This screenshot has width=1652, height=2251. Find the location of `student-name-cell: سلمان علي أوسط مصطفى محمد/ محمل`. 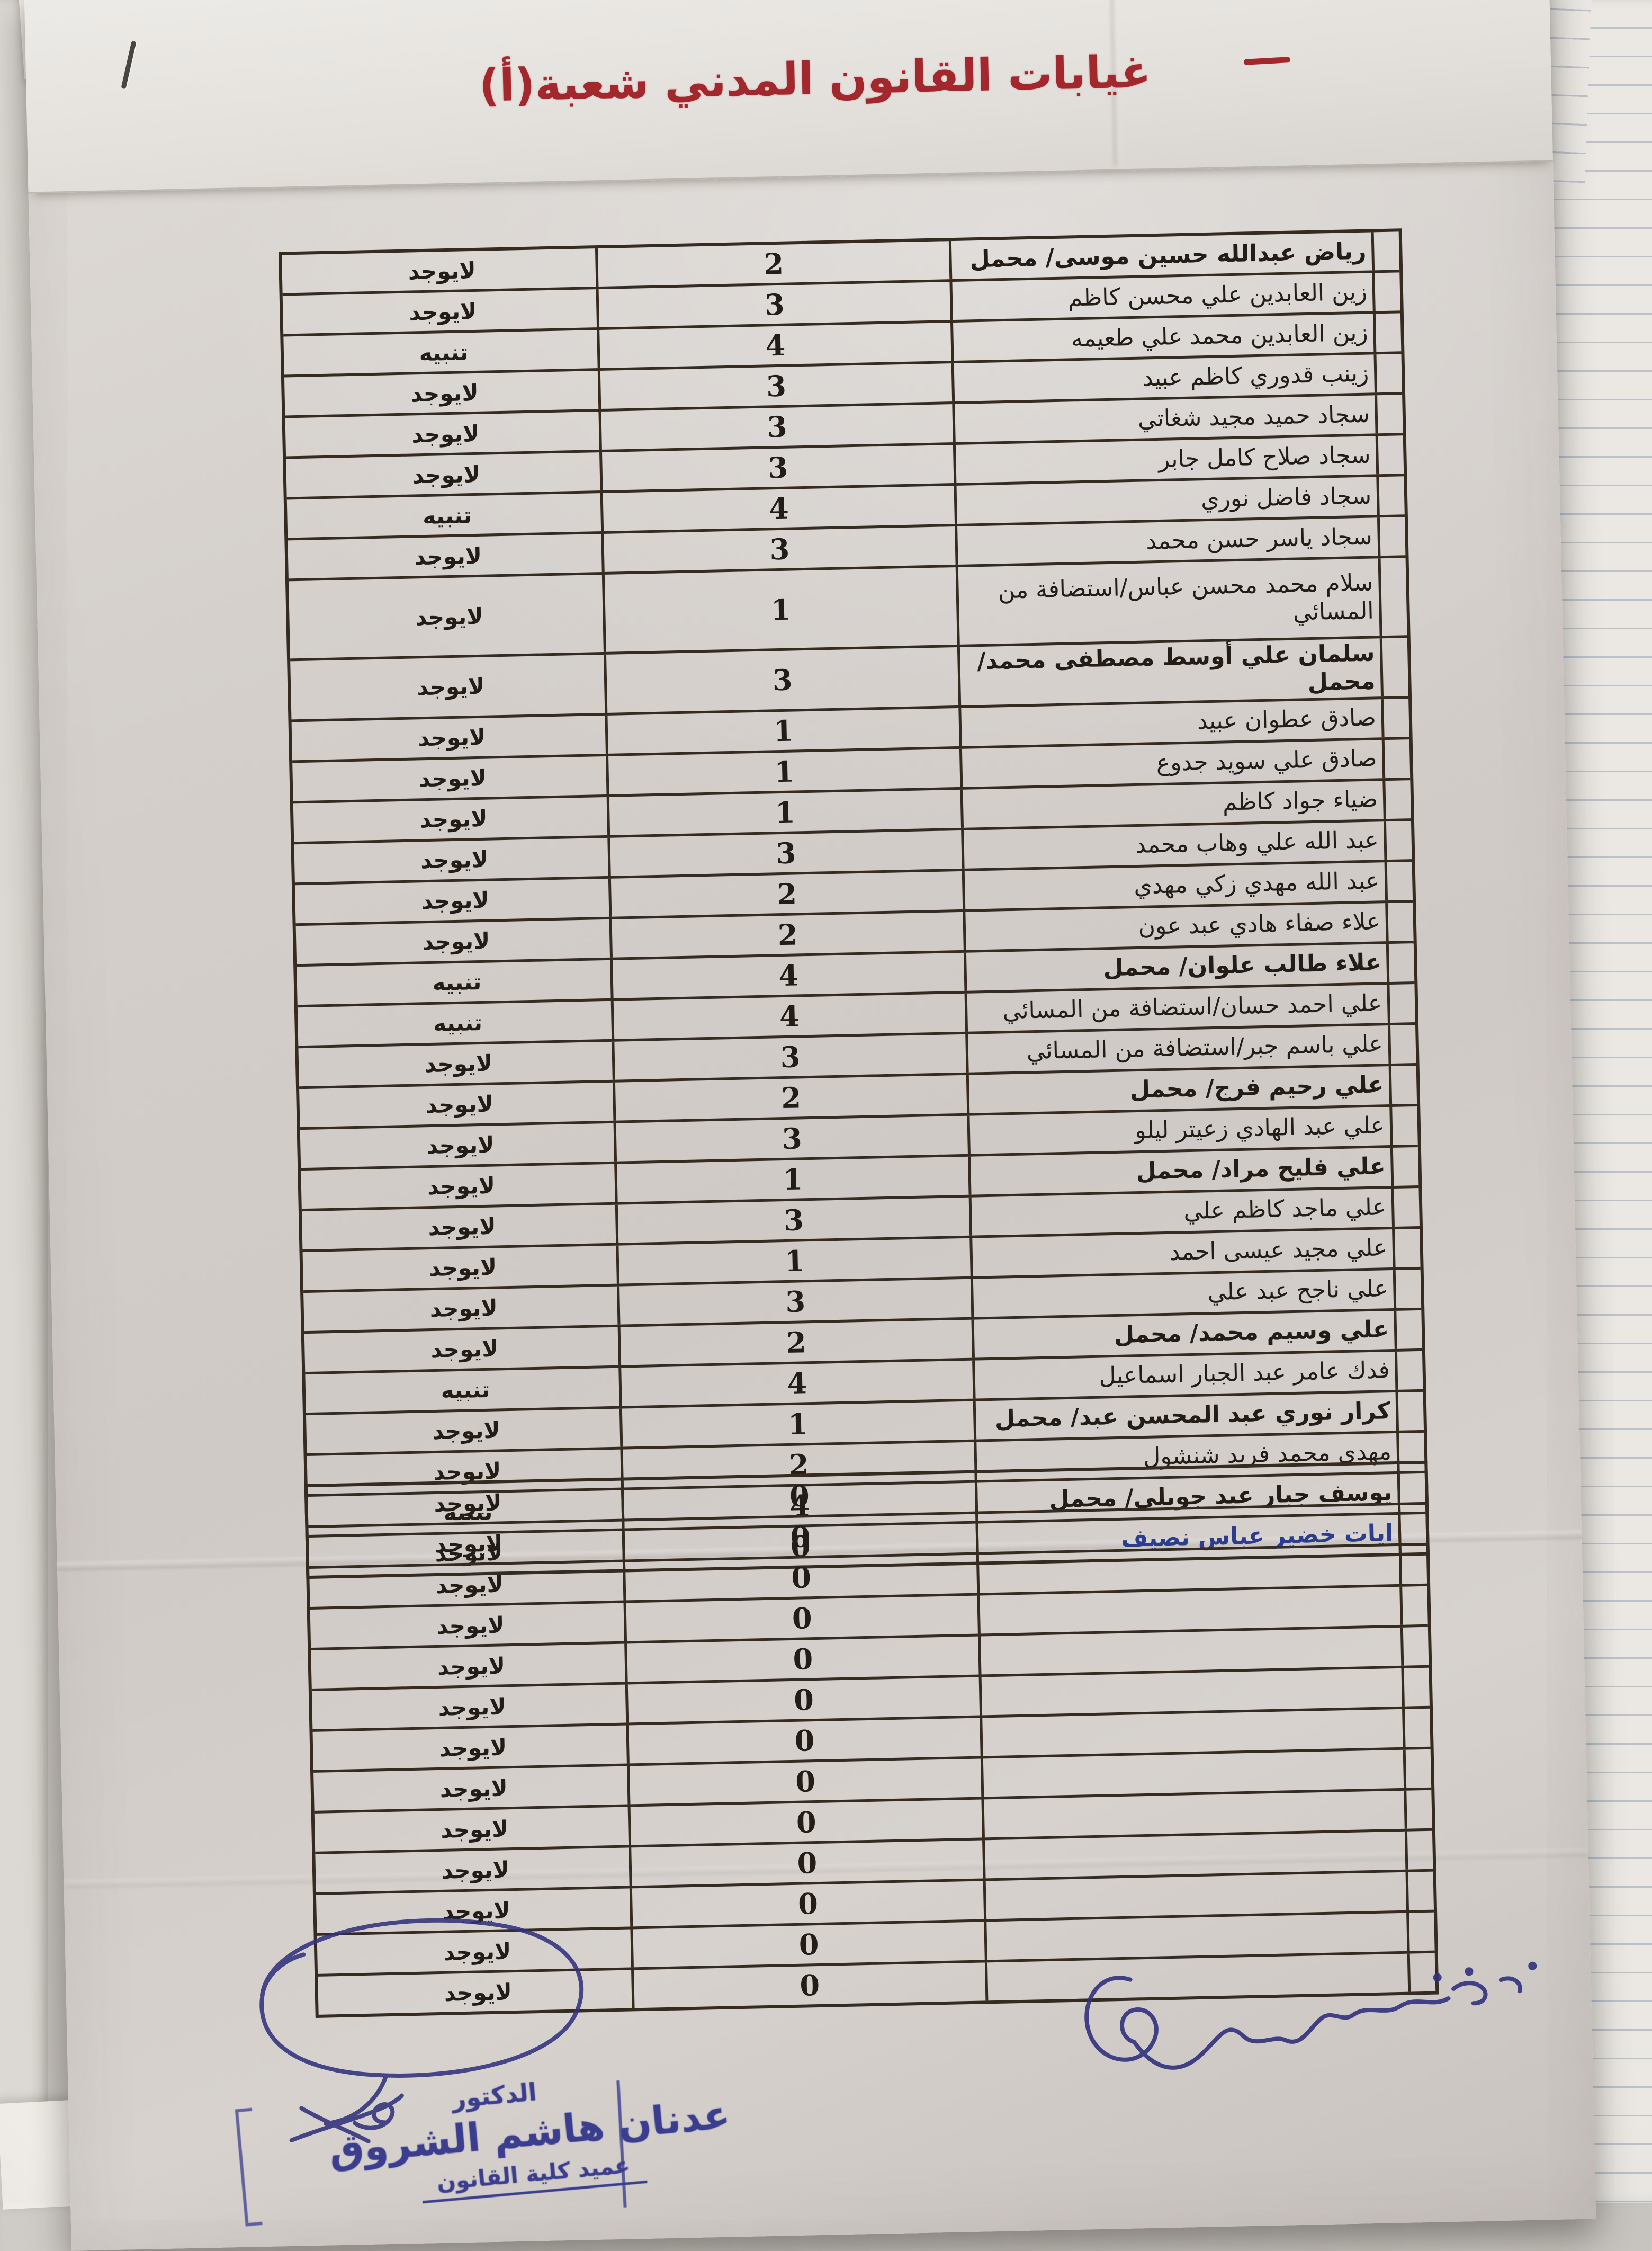

student-name-cell: سلمان علي أوسط مصطفى محمد/ محمل is located at coordinates (1169, 671).